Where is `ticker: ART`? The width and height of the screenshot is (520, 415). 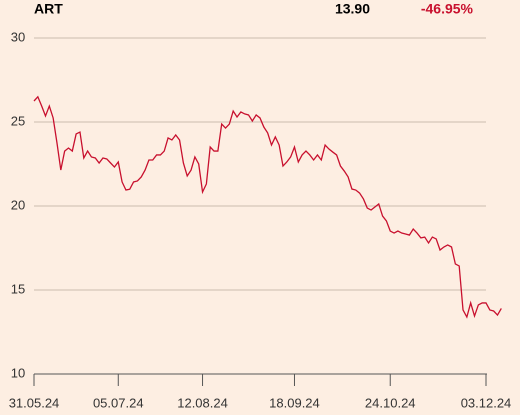 ticker: ART is located at coordinates (48, 9).